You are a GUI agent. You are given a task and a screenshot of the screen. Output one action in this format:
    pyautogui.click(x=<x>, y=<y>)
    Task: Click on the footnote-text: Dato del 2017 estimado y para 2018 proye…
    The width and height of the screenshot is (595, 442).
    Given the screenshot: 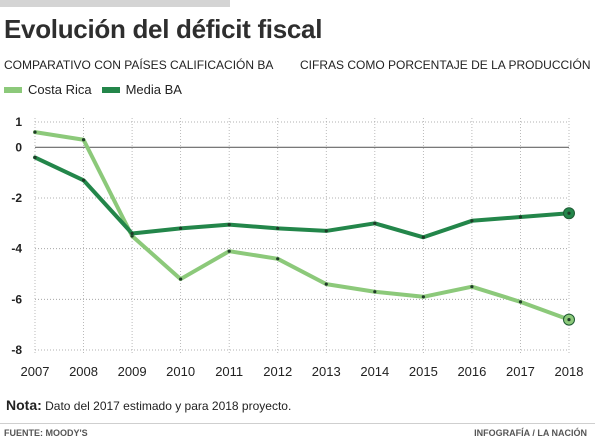 What is the action you would take?
    pyautogui.click(x=168, y=406)
    